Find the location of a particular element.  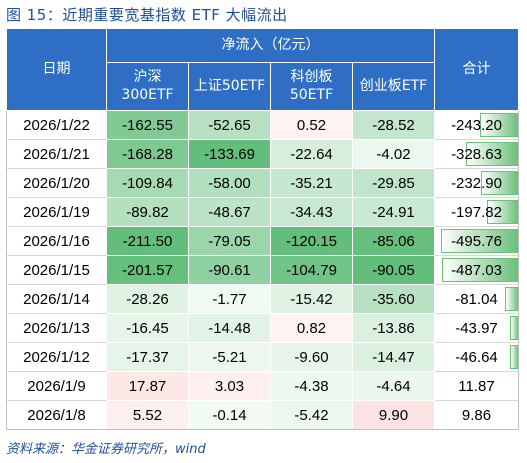

total-value: -81.04 is located at coordinates (476, 299).